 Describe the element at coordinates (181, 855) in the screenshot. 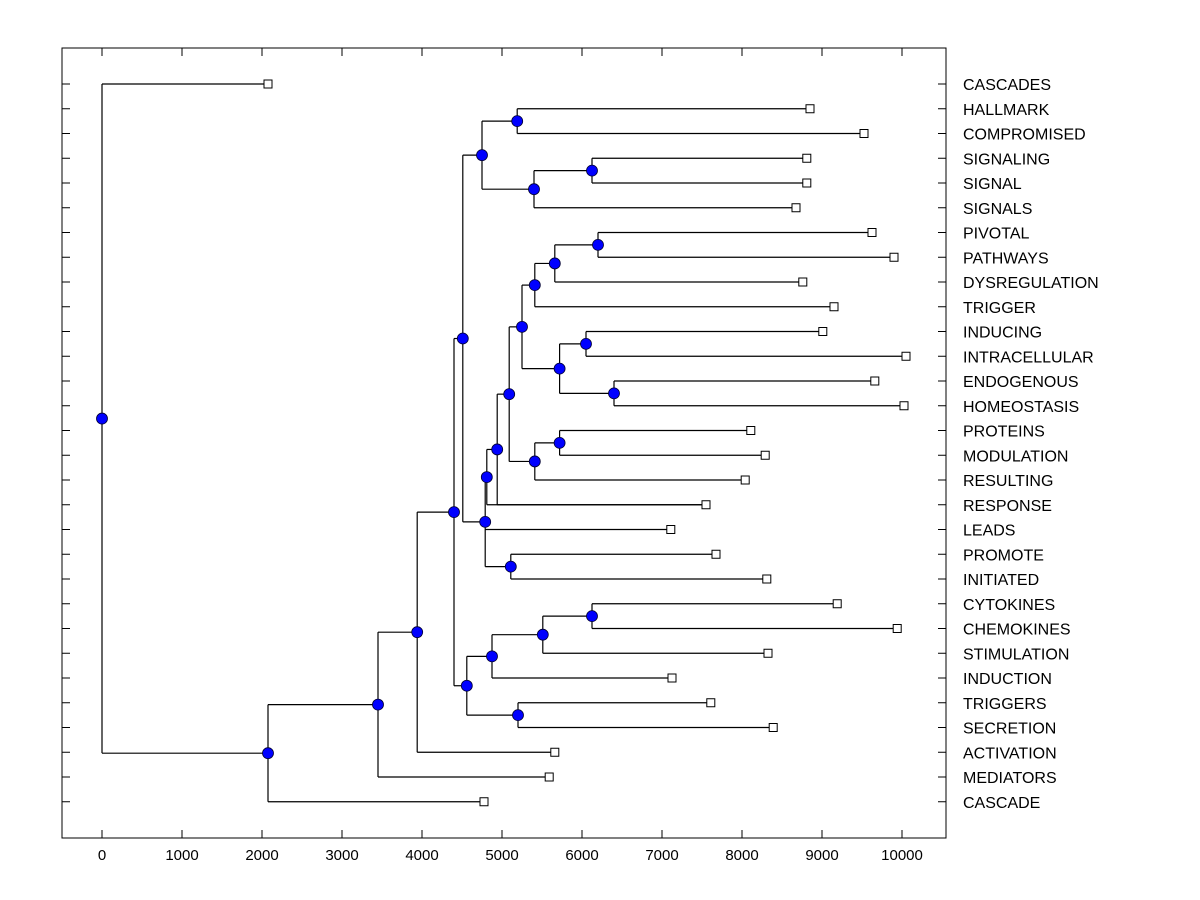

I see `x-tick-label: 1000` at that location.